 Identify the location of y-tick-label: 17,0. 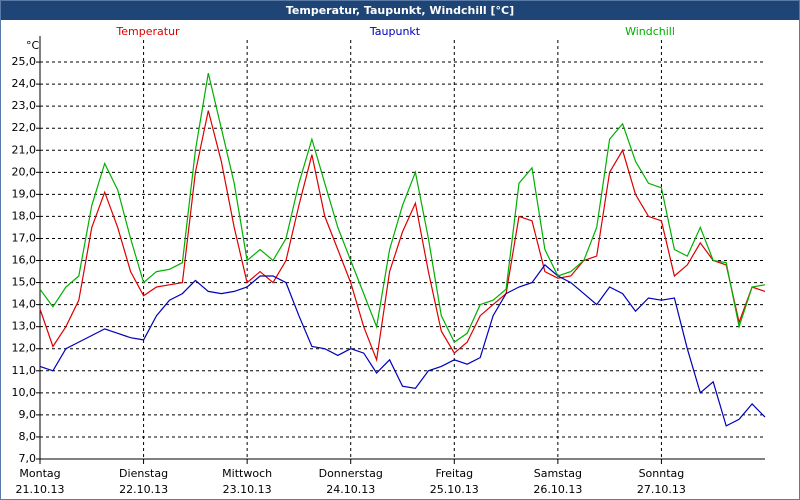
(24, 237).